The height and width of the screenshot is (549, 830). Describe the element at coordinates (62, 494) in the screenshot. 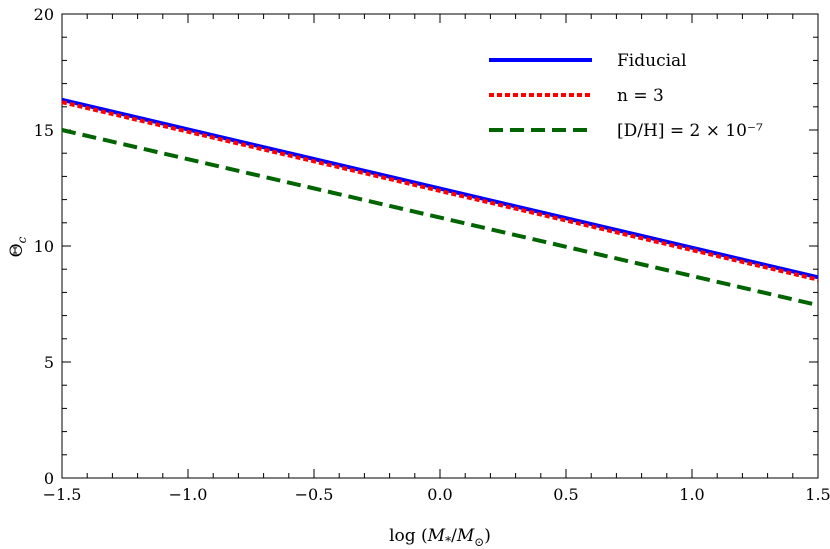

I see `x-tick-label: −1.5` at that location.